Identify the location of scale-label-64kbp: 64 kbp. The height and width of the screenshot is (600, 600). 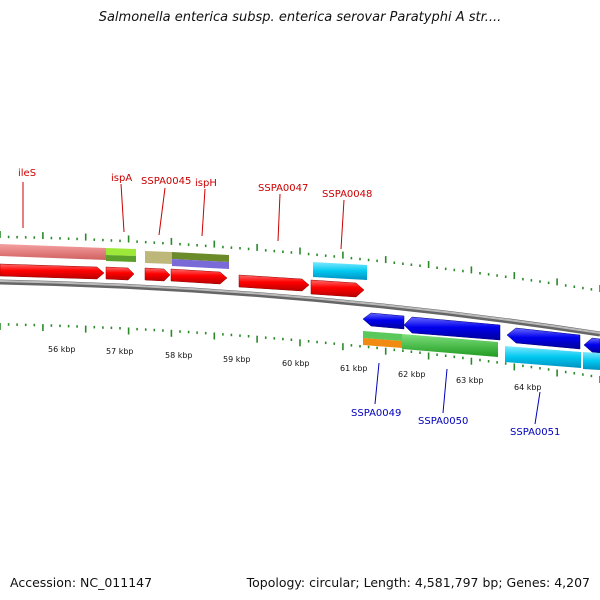
(528, 387).